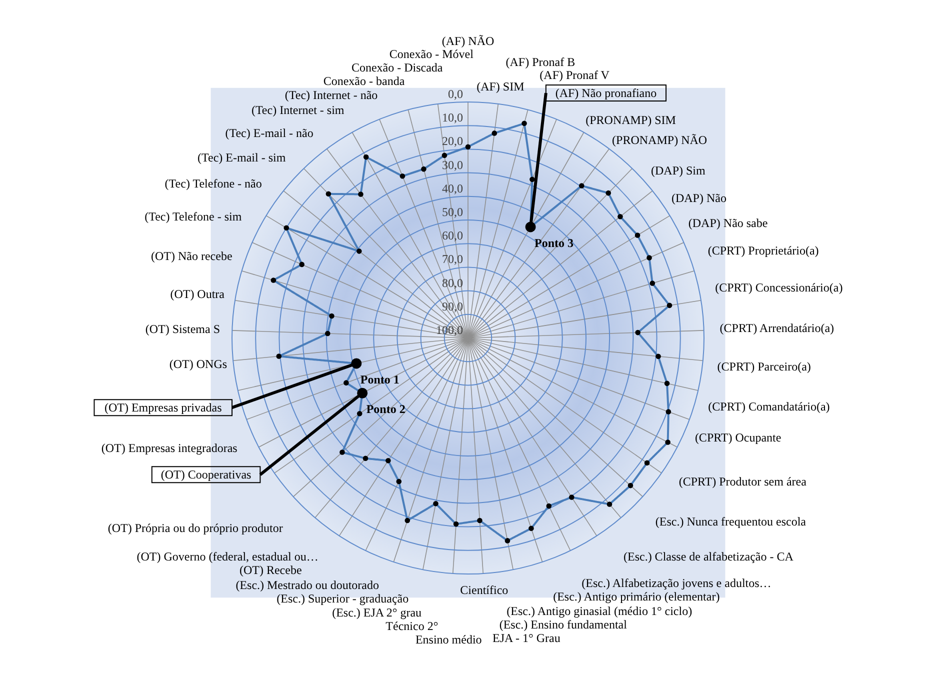  I want to click on spoke-label: (Esc.) Antigo ginasial (médio 1° ciclo), so click(599, 611).